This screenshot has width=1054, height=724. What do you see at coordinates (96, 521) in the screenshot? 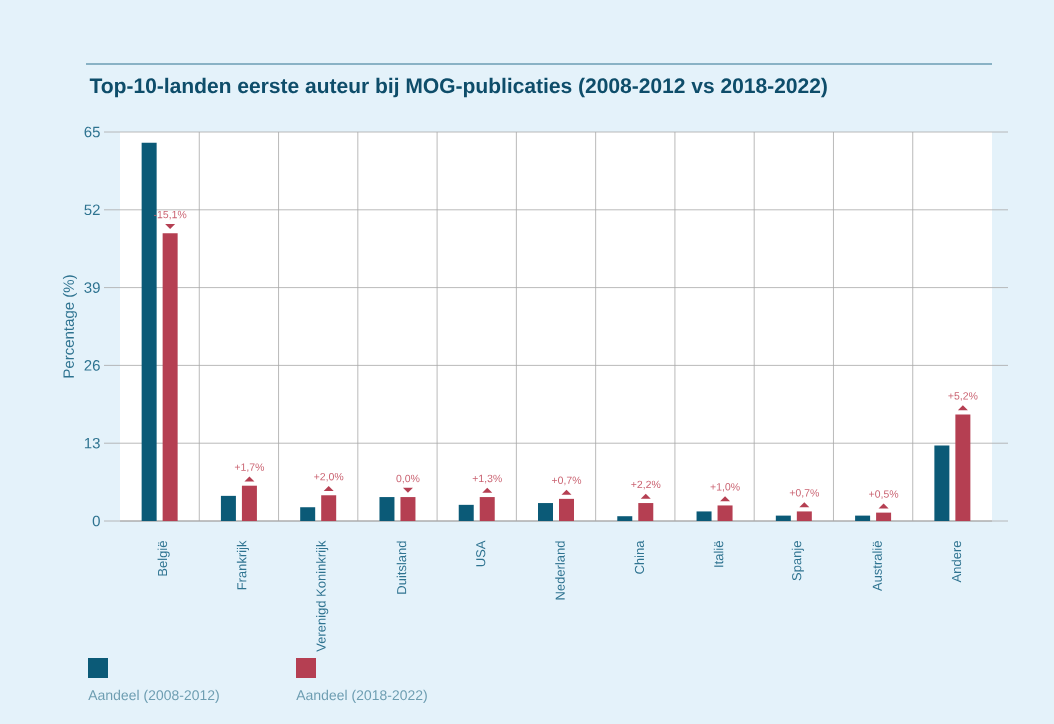
I see `y-tick-label: 0` at bounding box center [96, 521].